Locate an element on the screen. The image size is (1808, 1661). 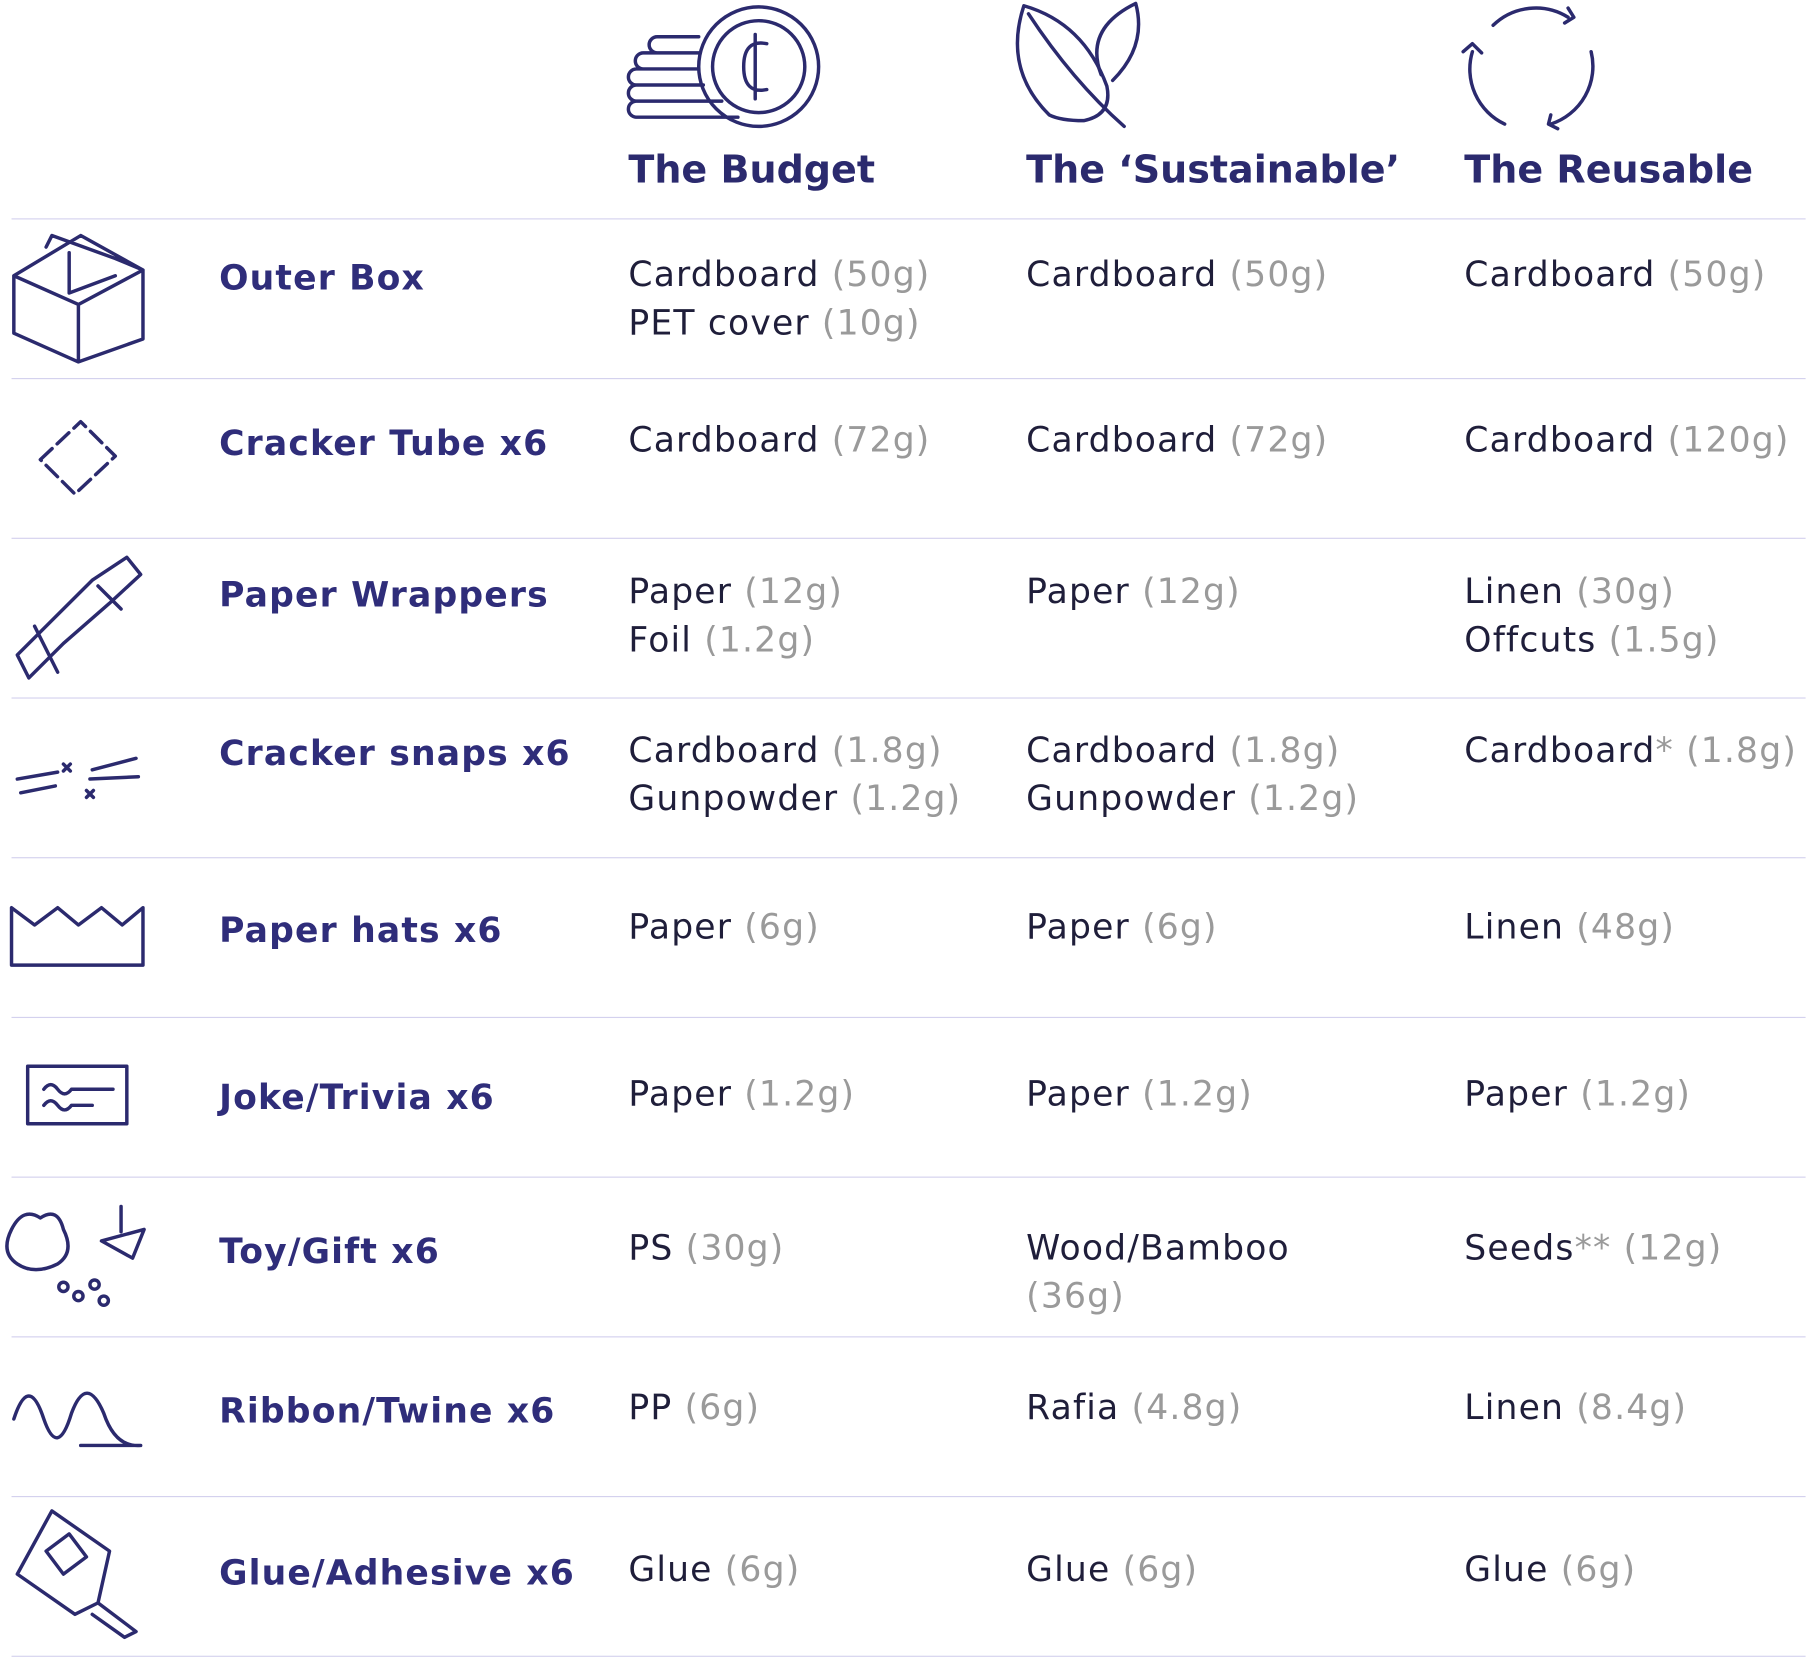
material-line: Linen (30g) is located at coordinates (1636, 593).